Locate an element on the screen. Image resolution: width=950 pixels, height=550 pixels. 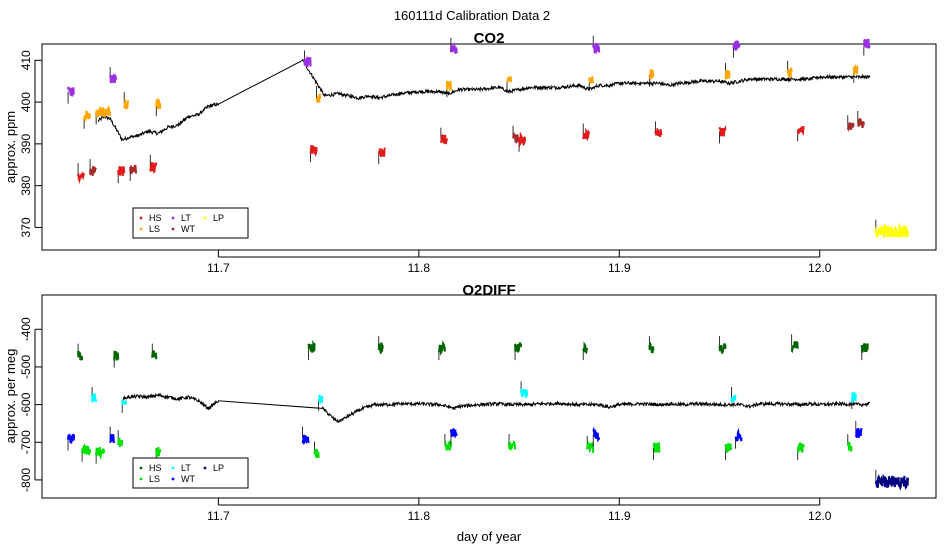
co2-baseline-line is located at coordinates (484, 100).